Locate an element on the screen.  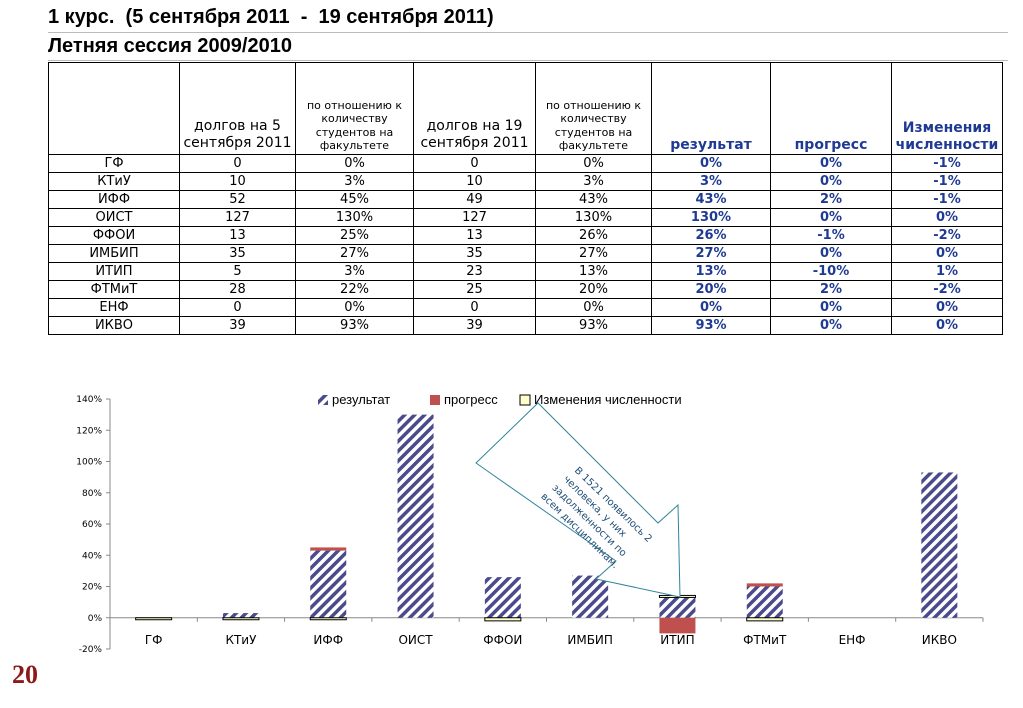
row-faculty: КТиУ is located at coordinates (114, 181).